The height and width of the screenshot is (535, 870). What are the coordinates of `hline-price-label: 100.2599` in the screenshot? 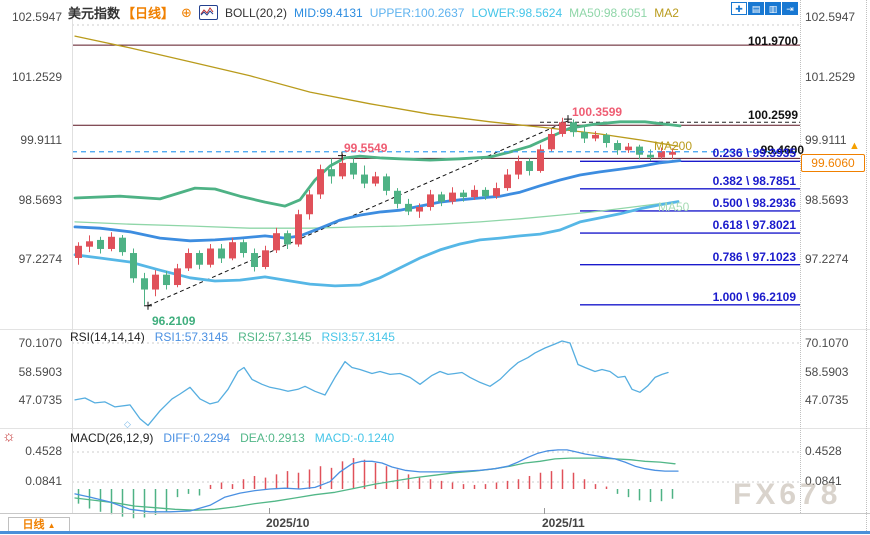 It's located at (772, 115).